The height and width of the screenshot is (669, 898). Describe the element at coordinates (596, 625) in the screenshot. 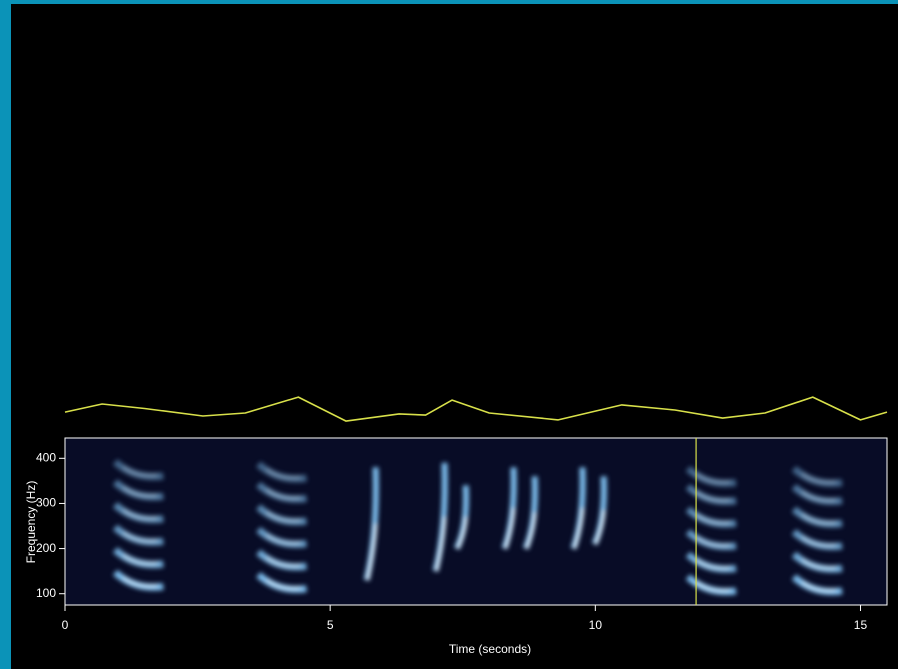

I see `x-tick-label: 10` at that location.